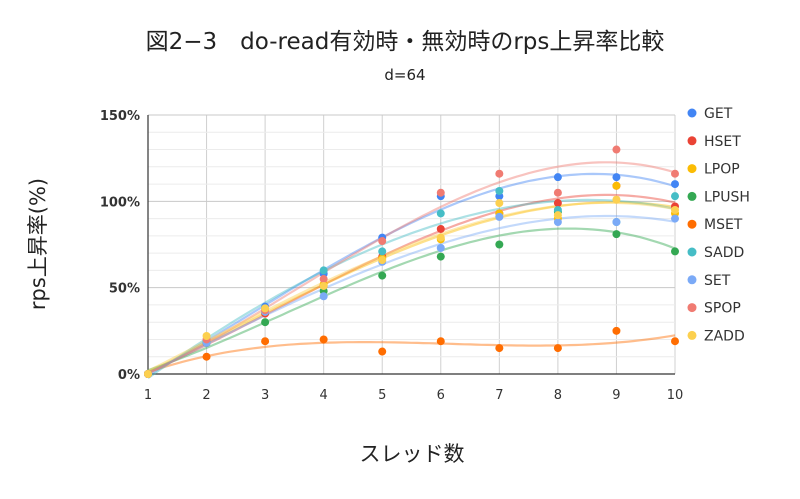  What do you see at coordinates (723, 225) in the screenshot?
I see `legend-label-mset: MSET` at bounding box center [723, 225].